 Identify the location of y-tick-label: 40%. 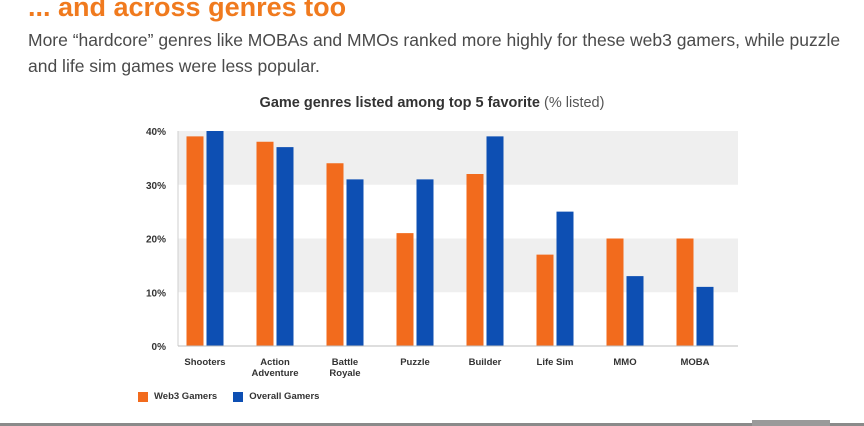
(156, 132).